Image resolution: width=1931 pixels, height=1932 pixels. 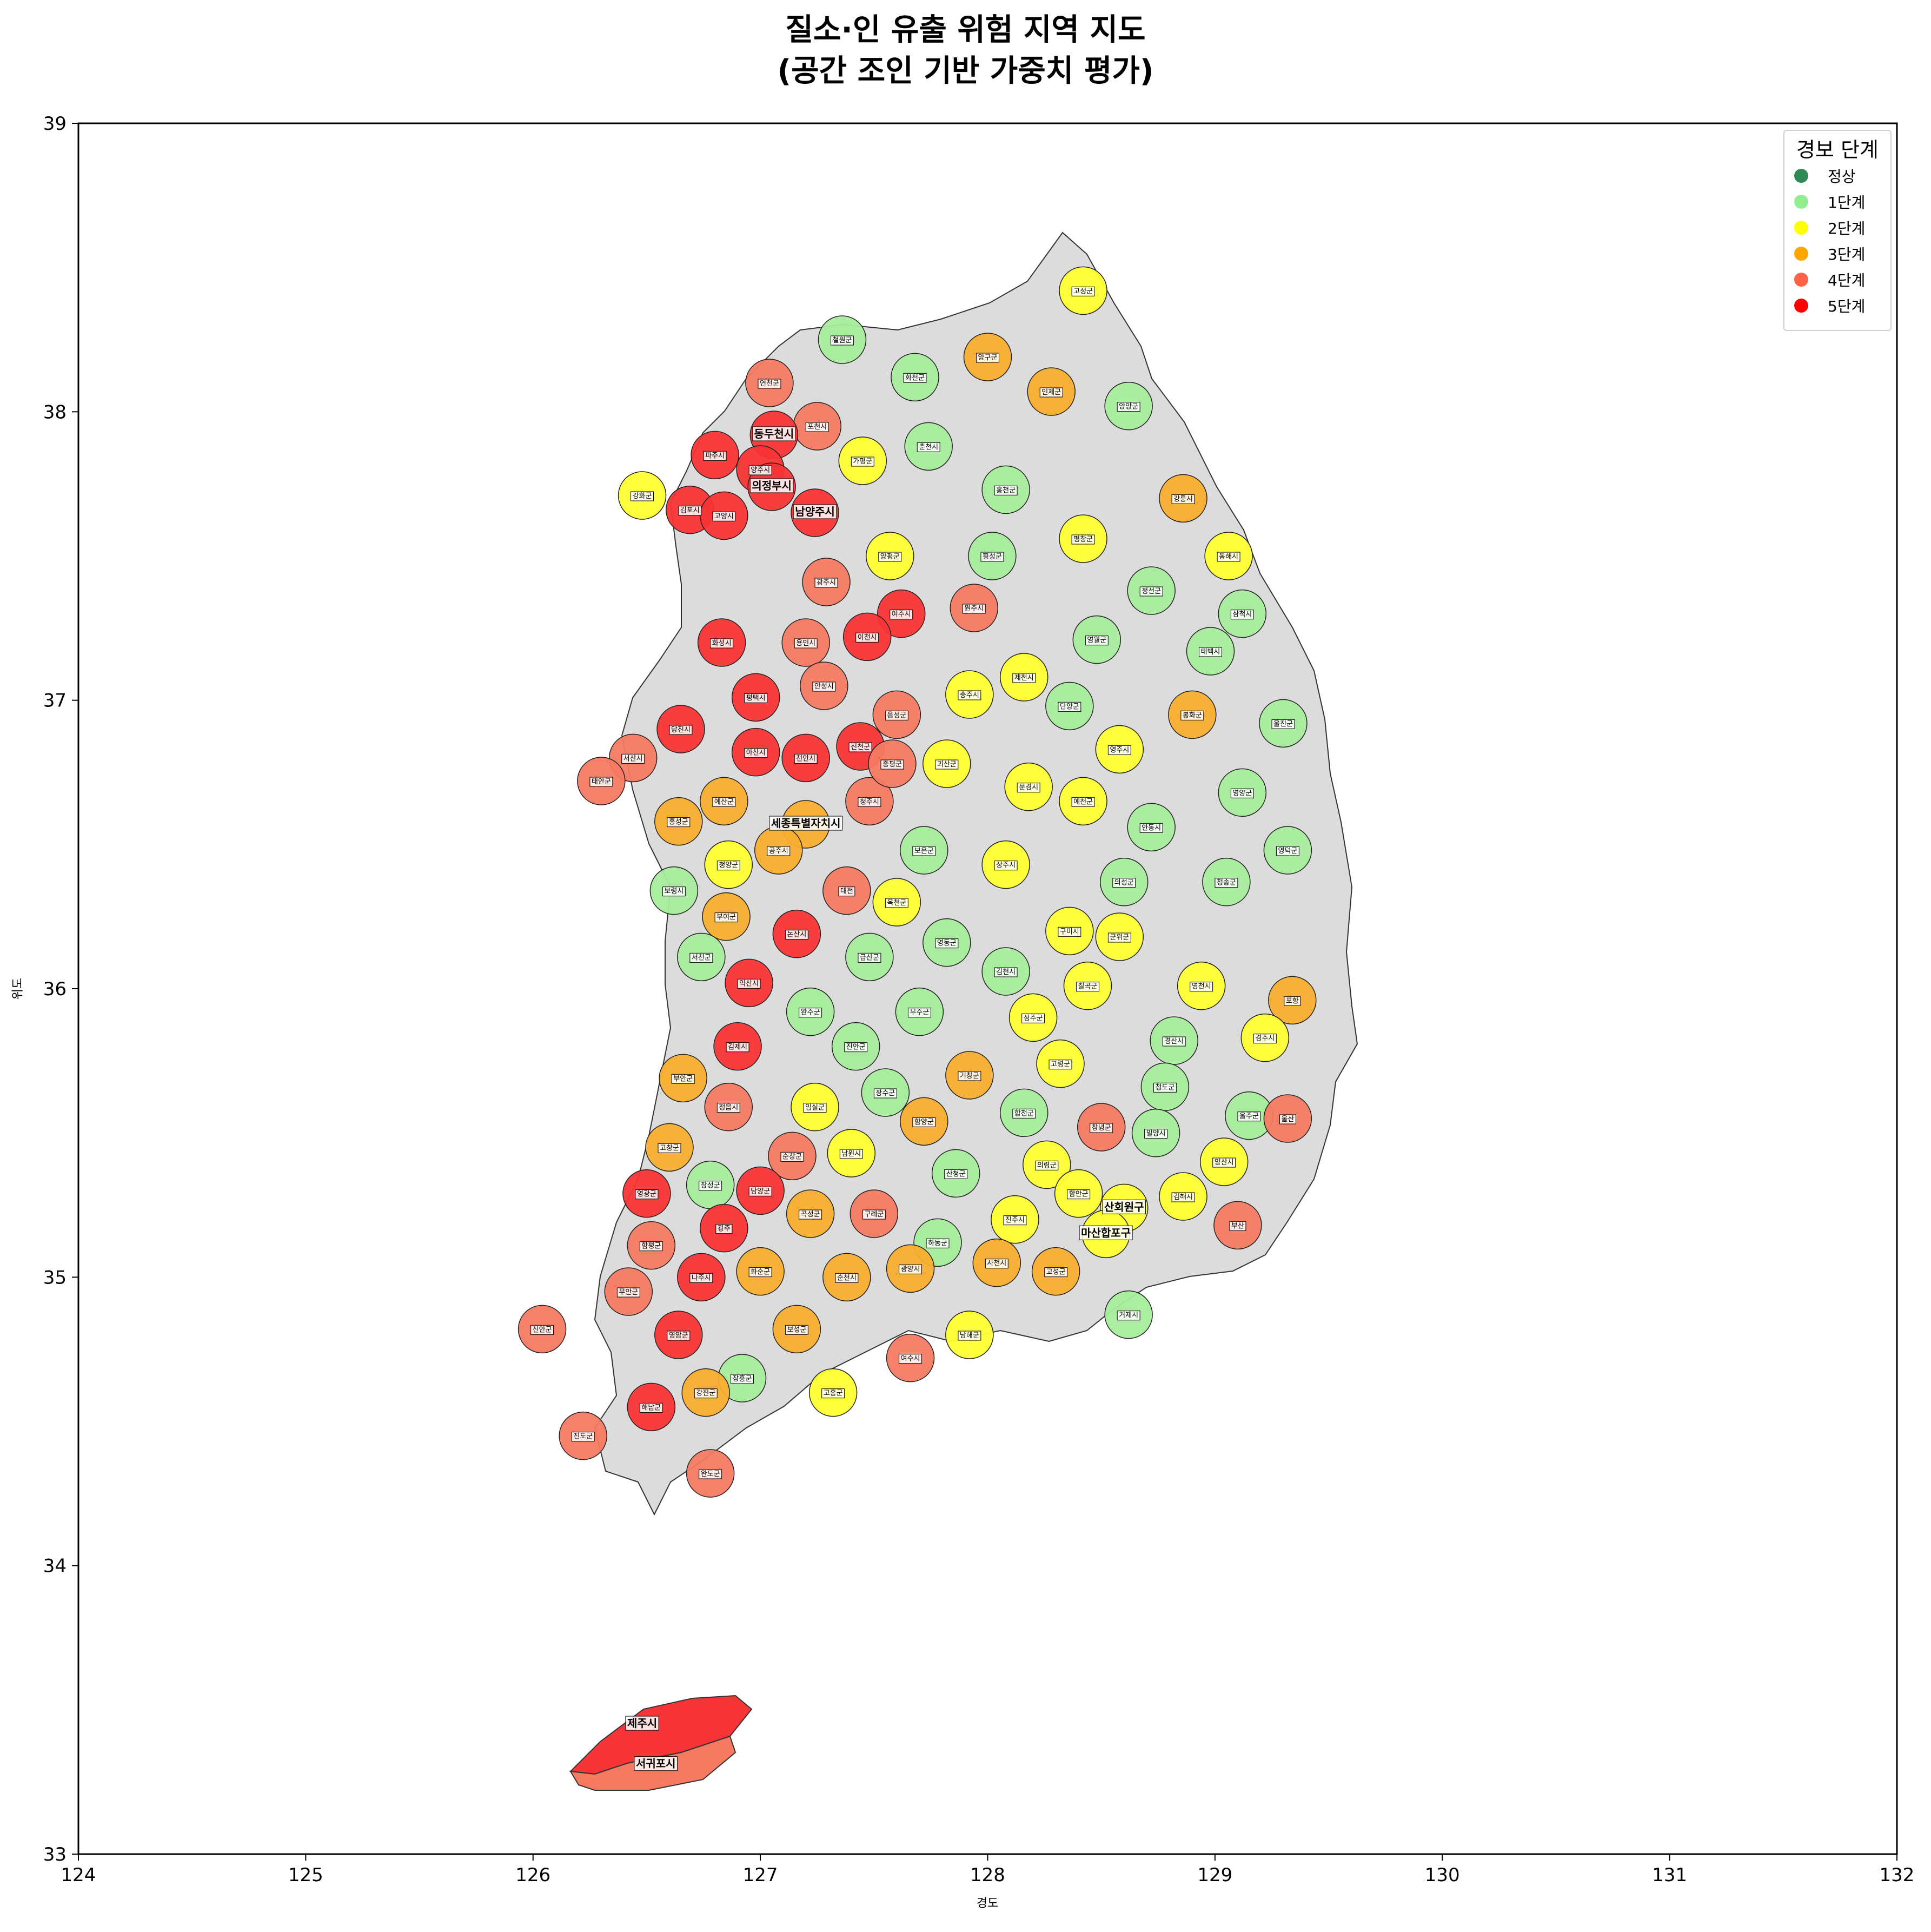 I want to click on region-label: 의성군, so click(x=1124, y=883).